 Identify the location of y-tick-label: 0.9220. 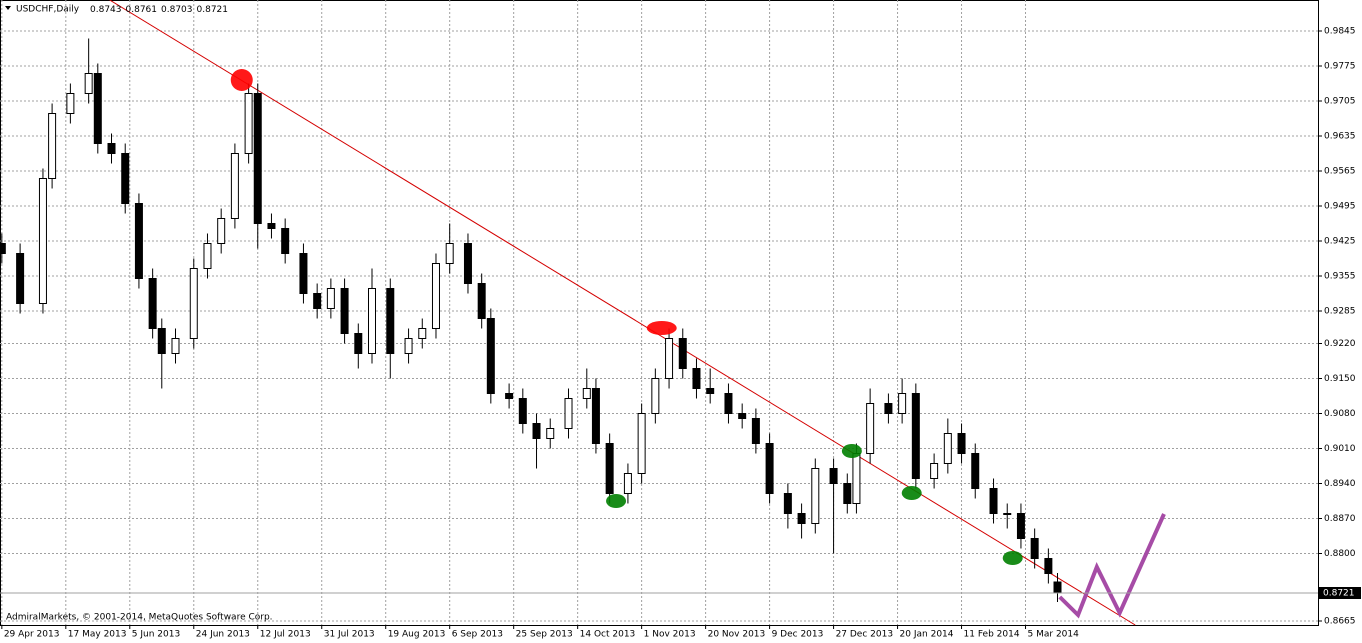
(1340, 344).